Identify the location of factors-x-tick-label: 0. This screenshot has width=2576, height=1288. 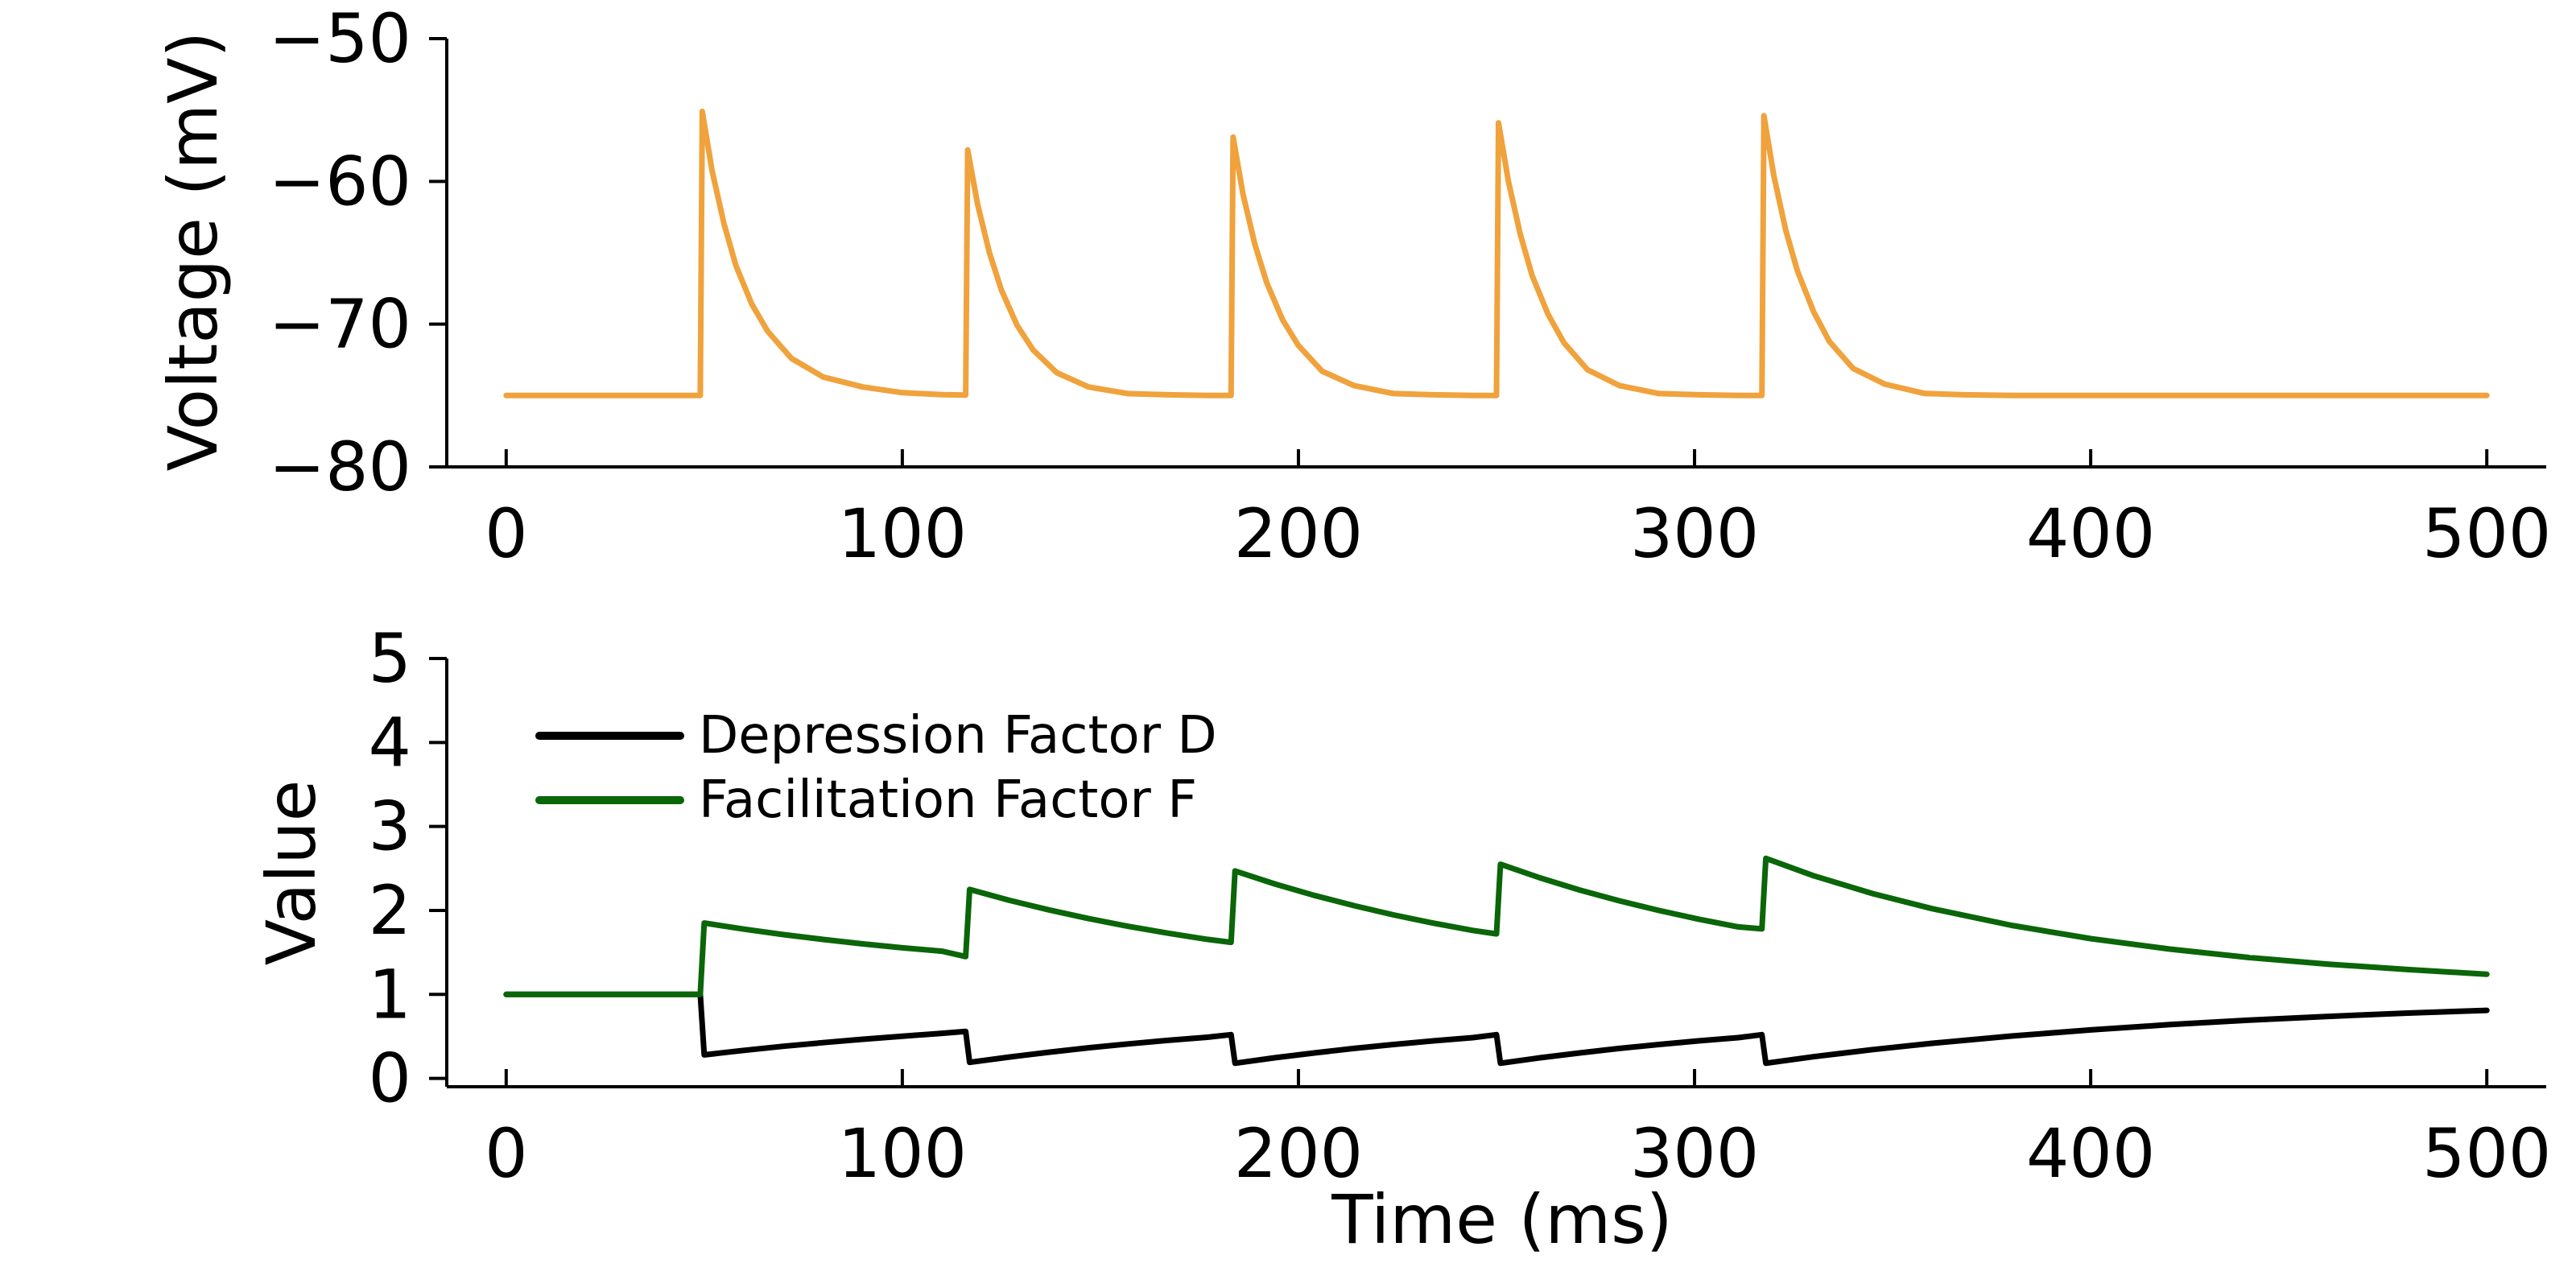
(506, 1153).